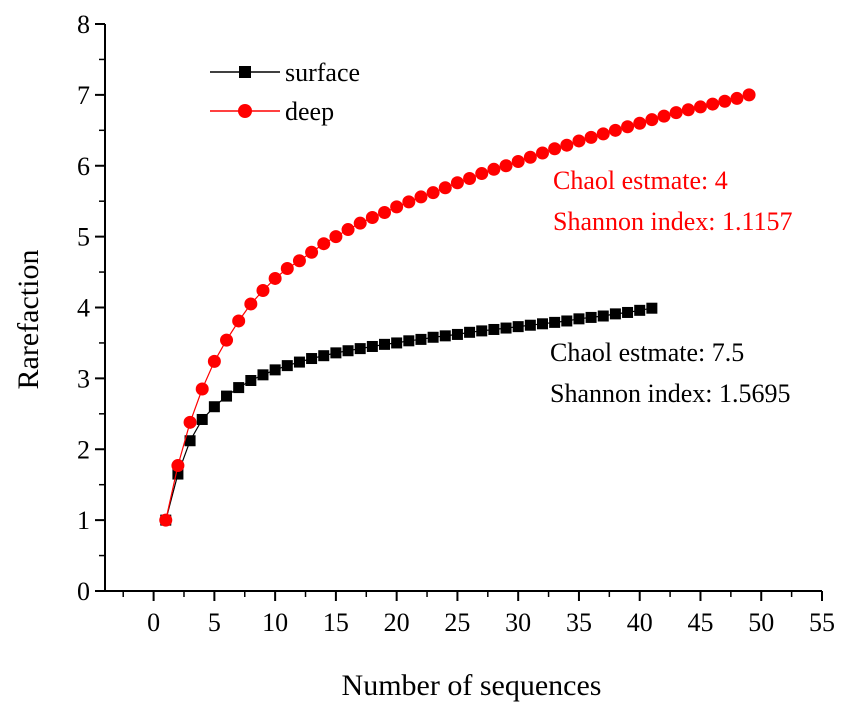 This screenshot has height=705, width=841. Describe the element at coordinates (83, 591) in the screenshot. I see `y-tick-label: 0` at that location.